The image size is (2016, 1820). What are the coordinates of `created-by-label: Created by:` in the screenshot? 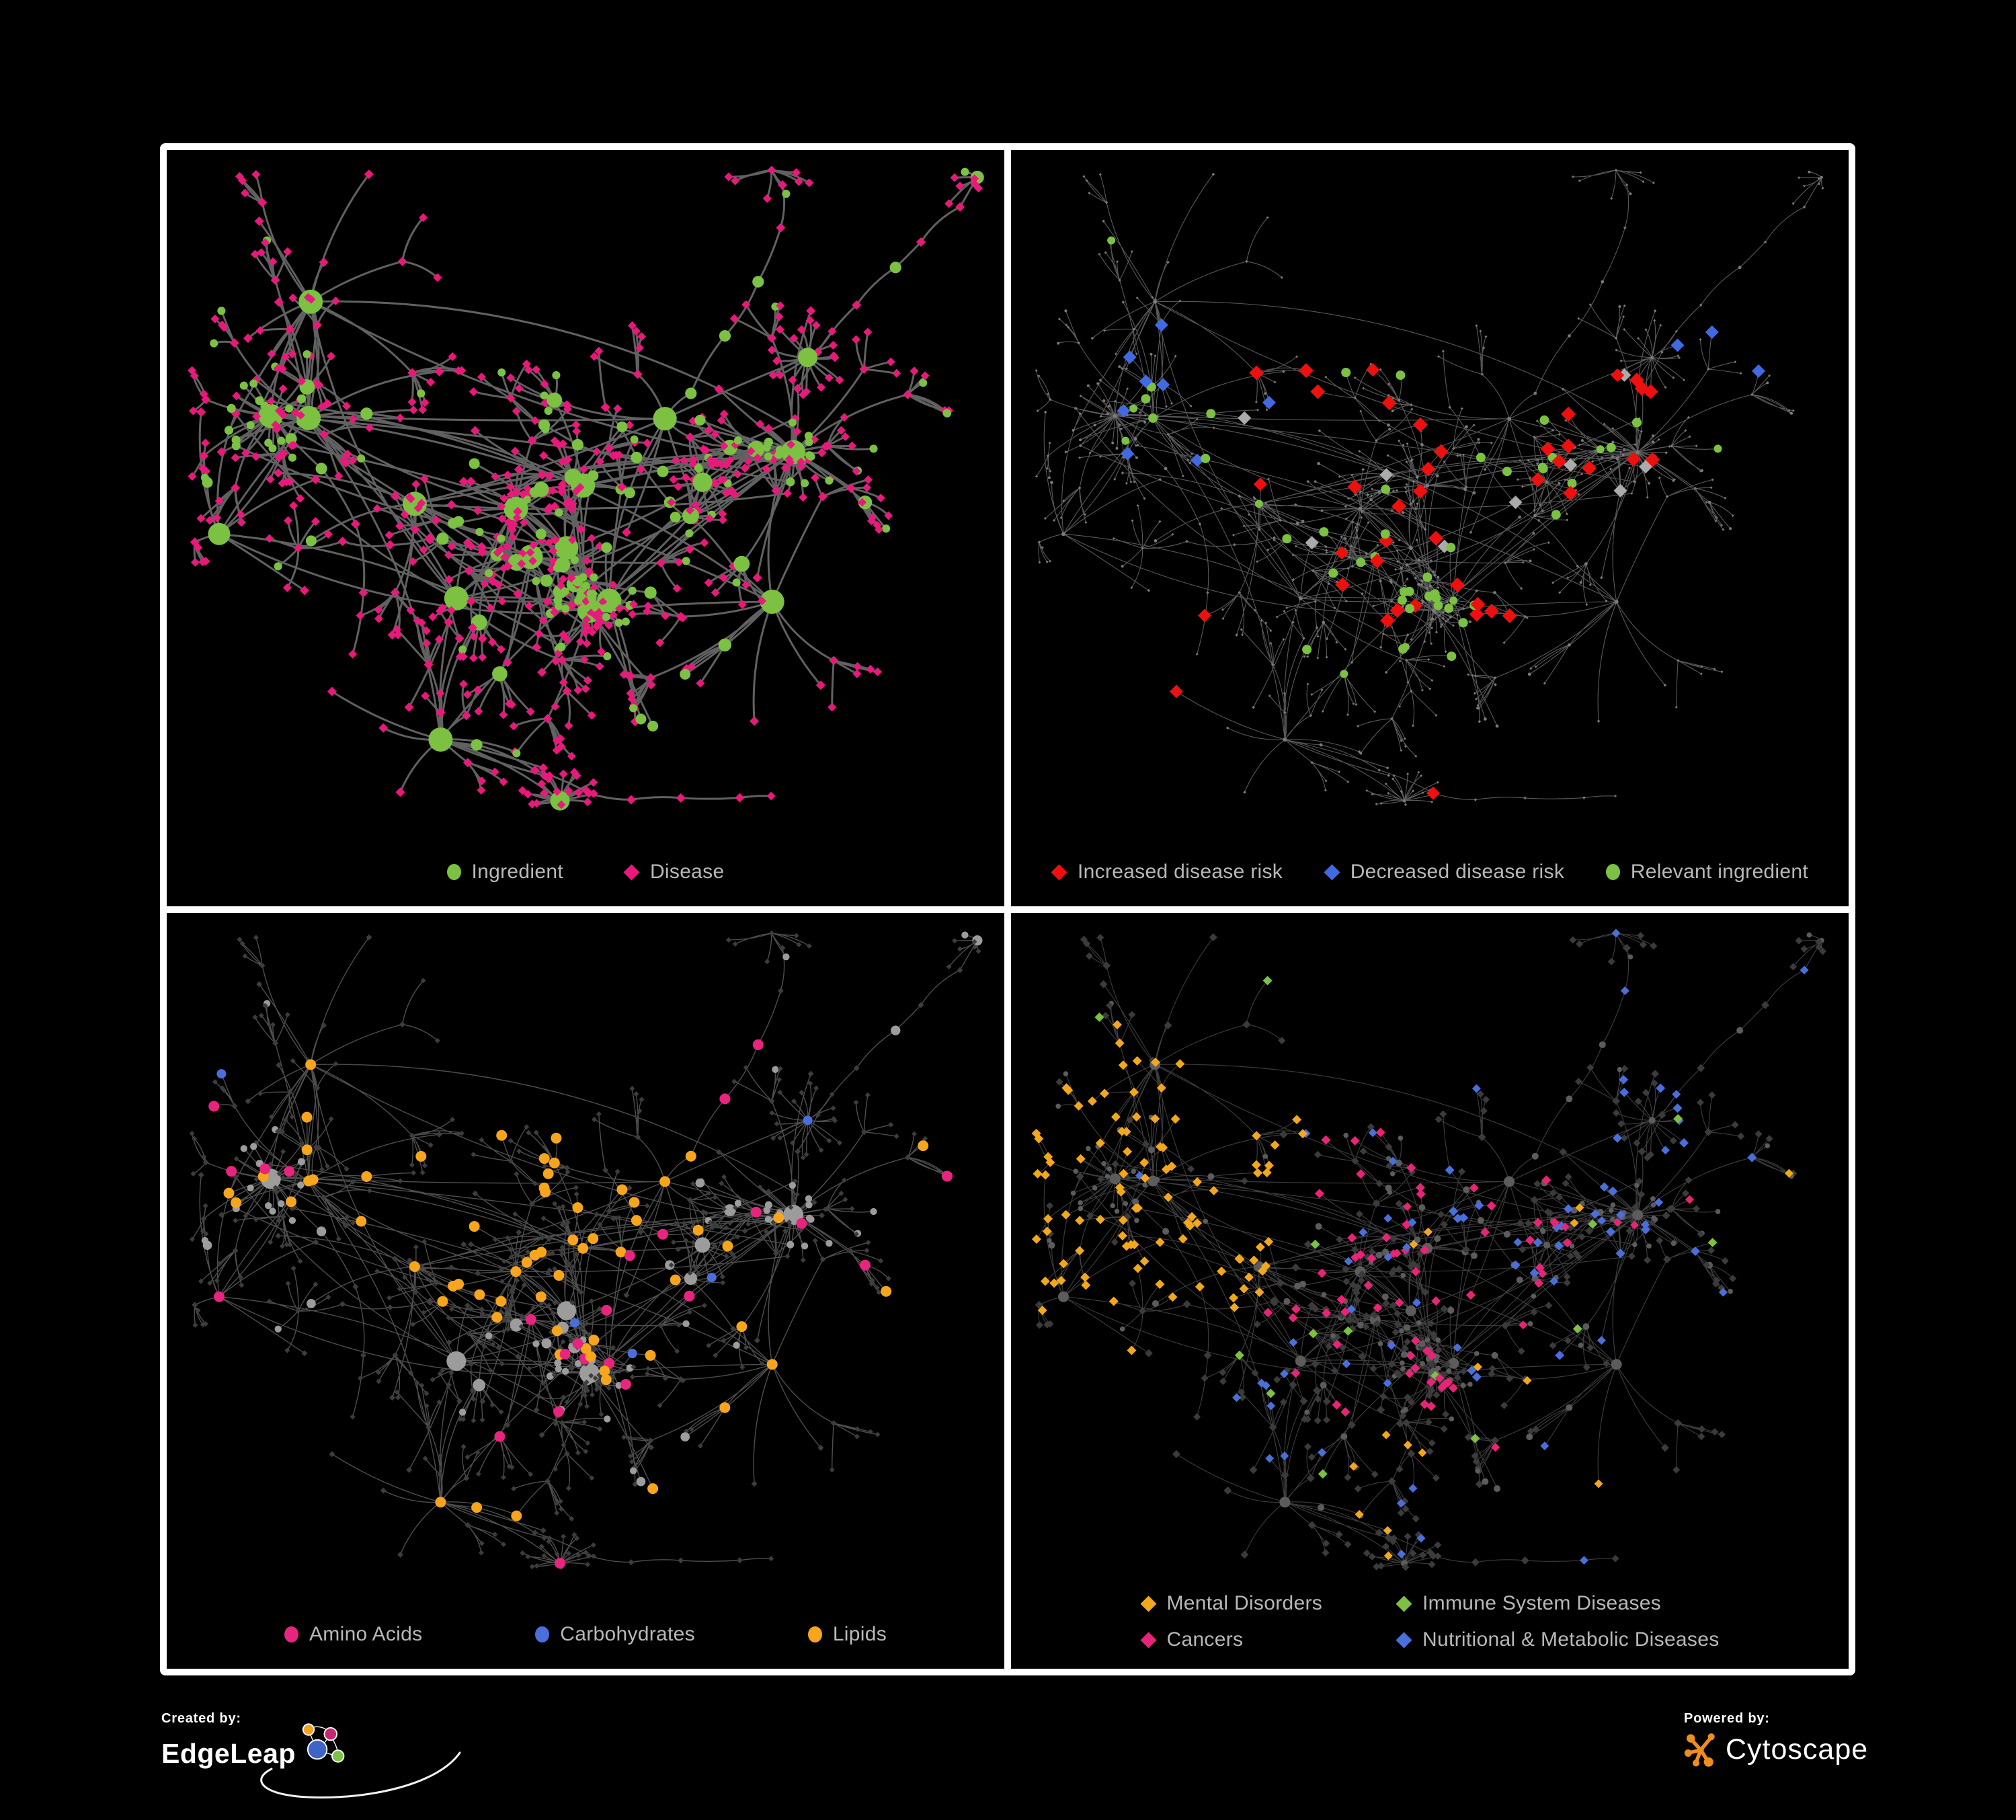 It's located at (201, 1718).